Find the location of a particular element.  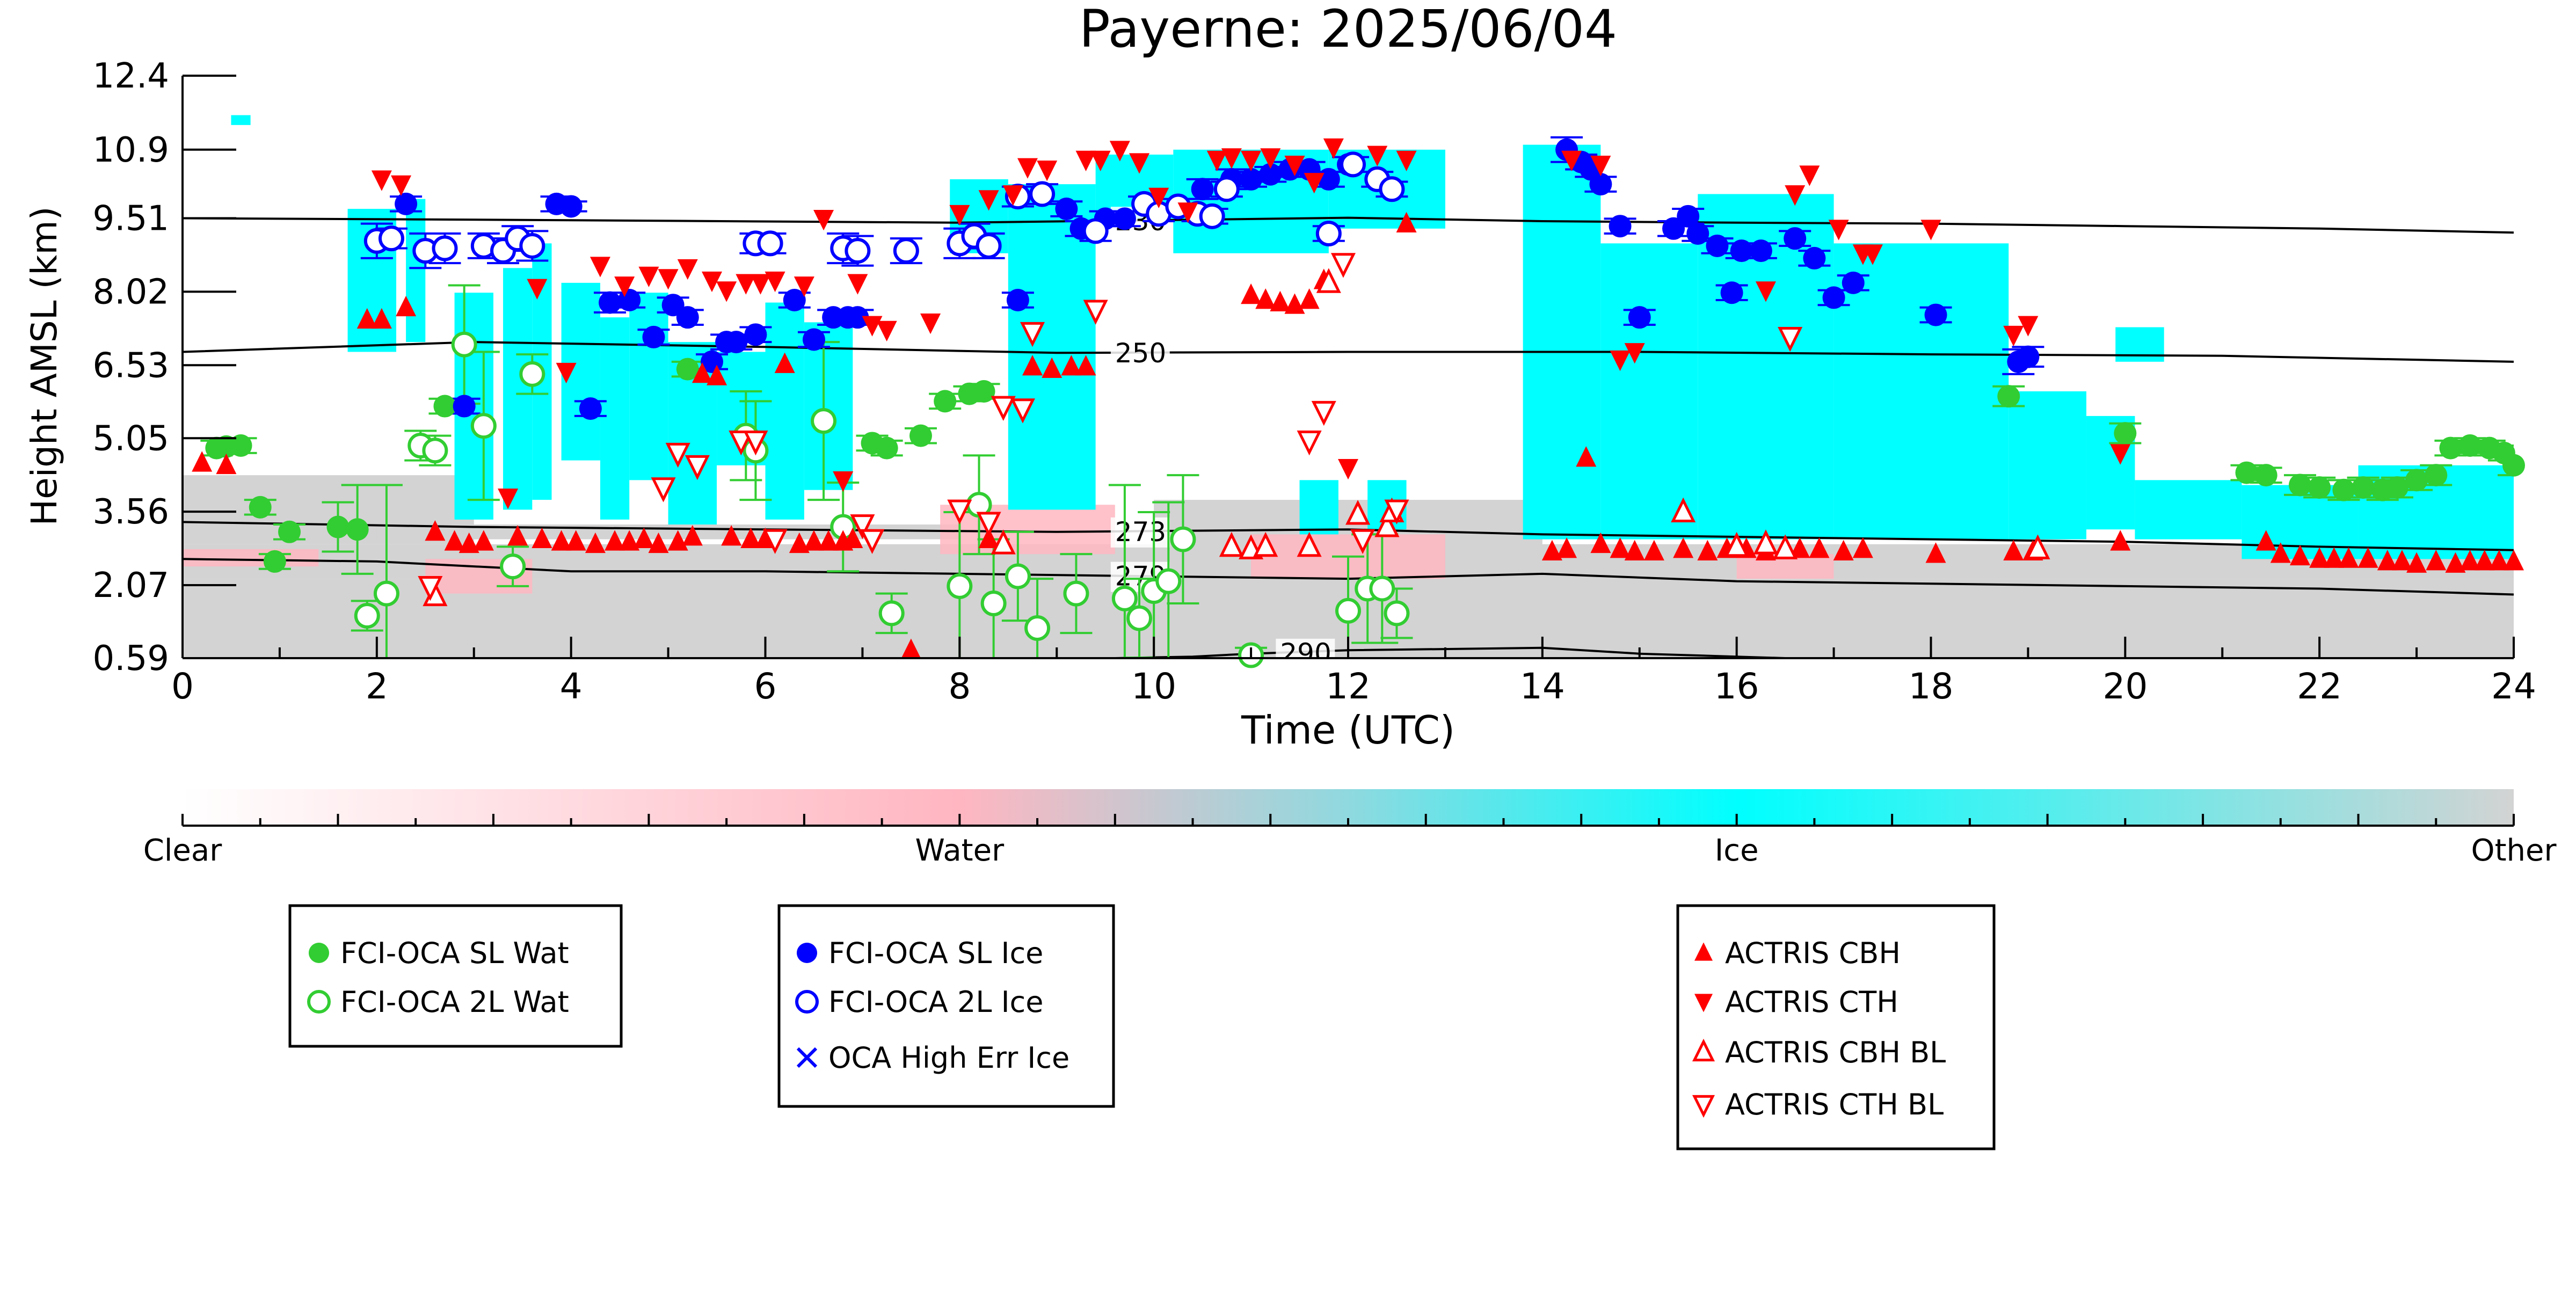

y-tick-label: 10.9 is located at coordinates (131, 150).